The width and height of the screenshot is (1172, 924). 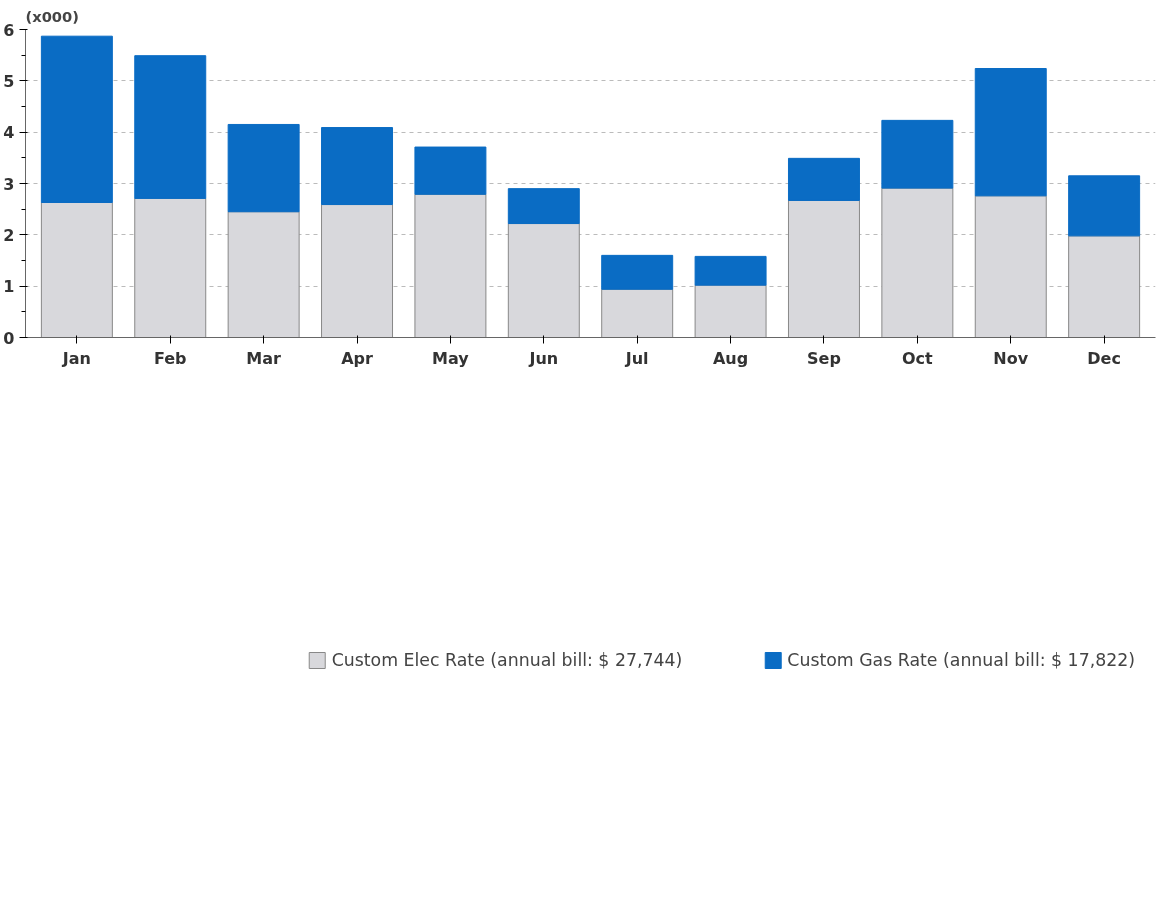 I want to click on y-tick-label: 5, so click(x=9, y=81).